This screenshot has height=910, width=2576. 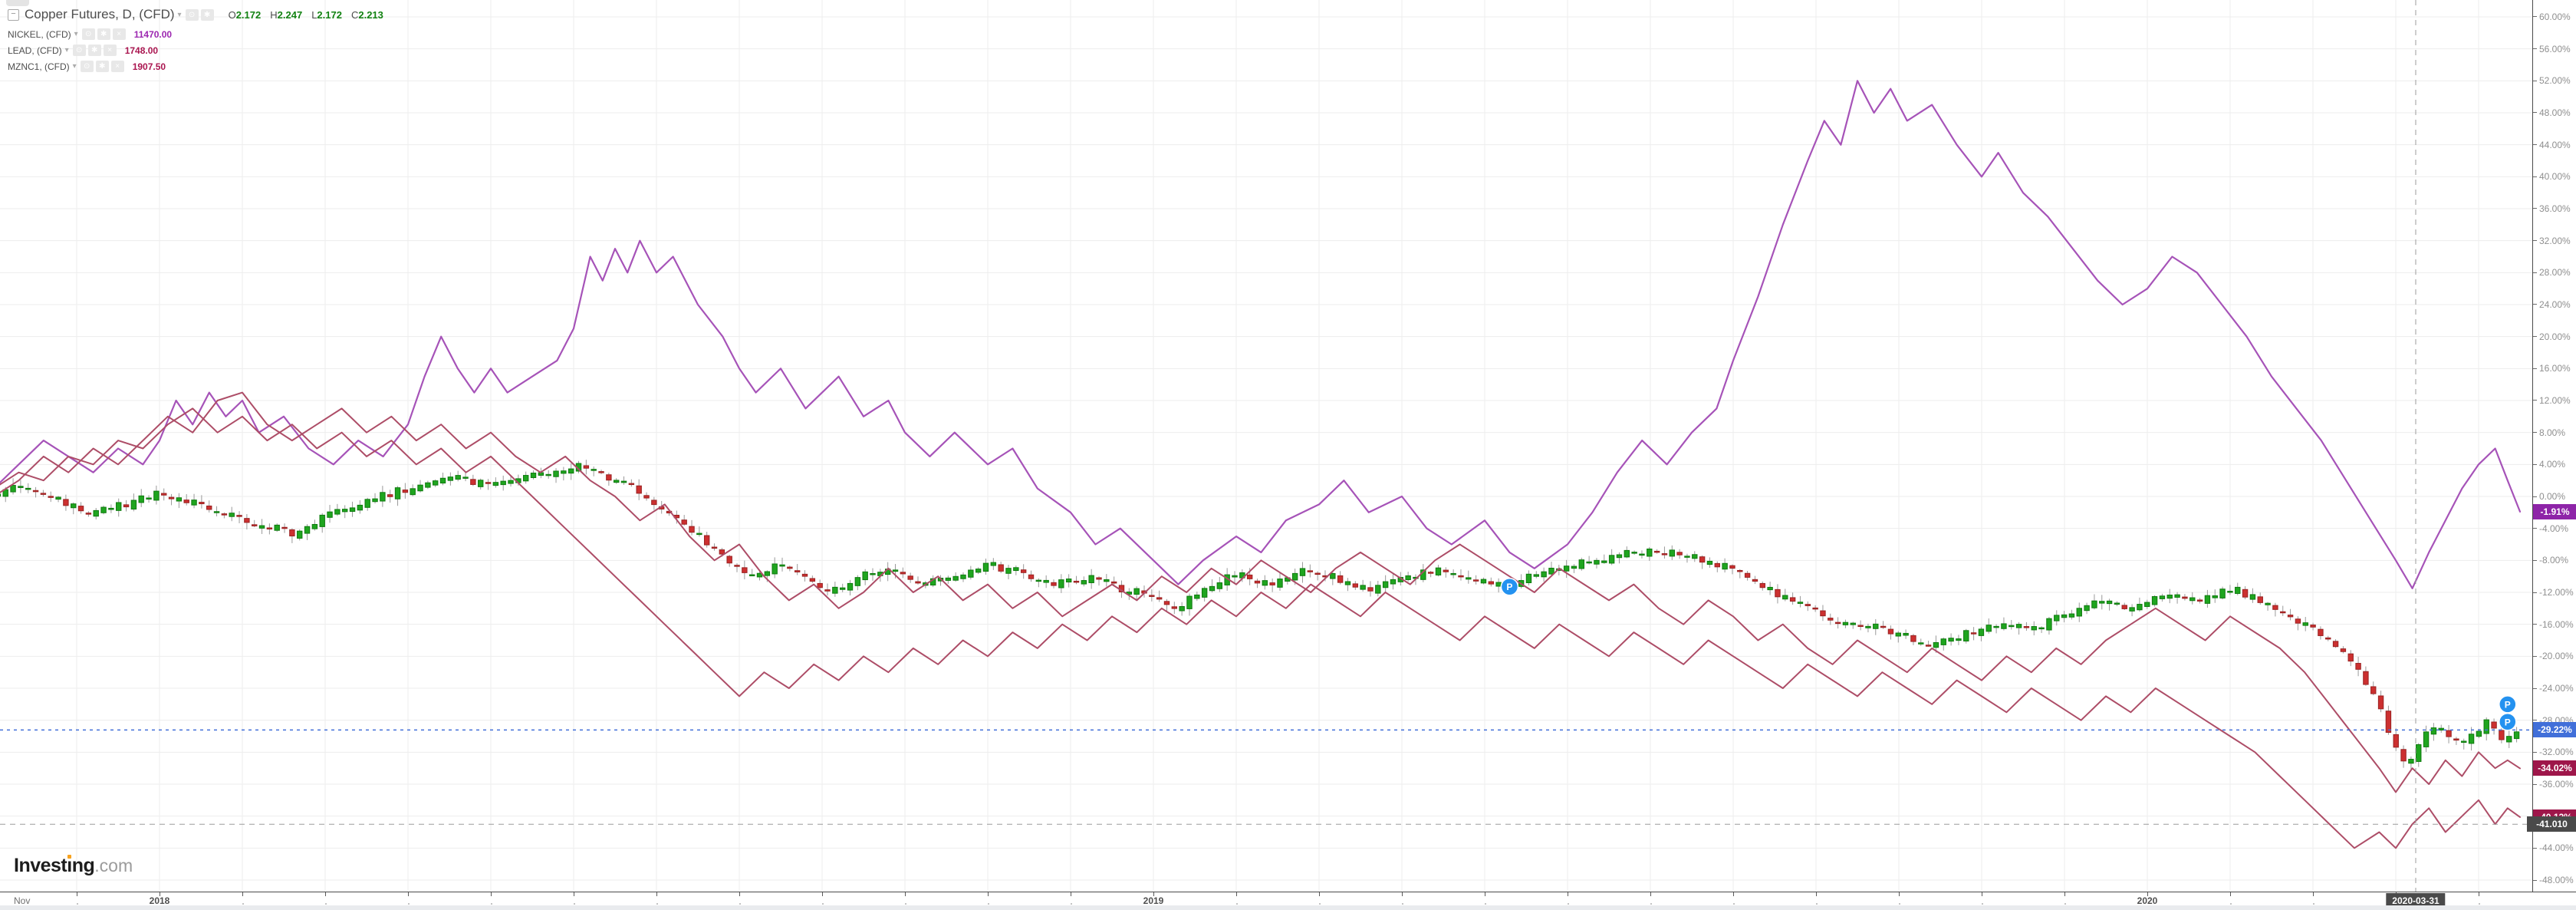 What do you see at coordinates (13, 15) in the screenshot?
I see `collapse-icon: −` at bounding box center [13, 15].